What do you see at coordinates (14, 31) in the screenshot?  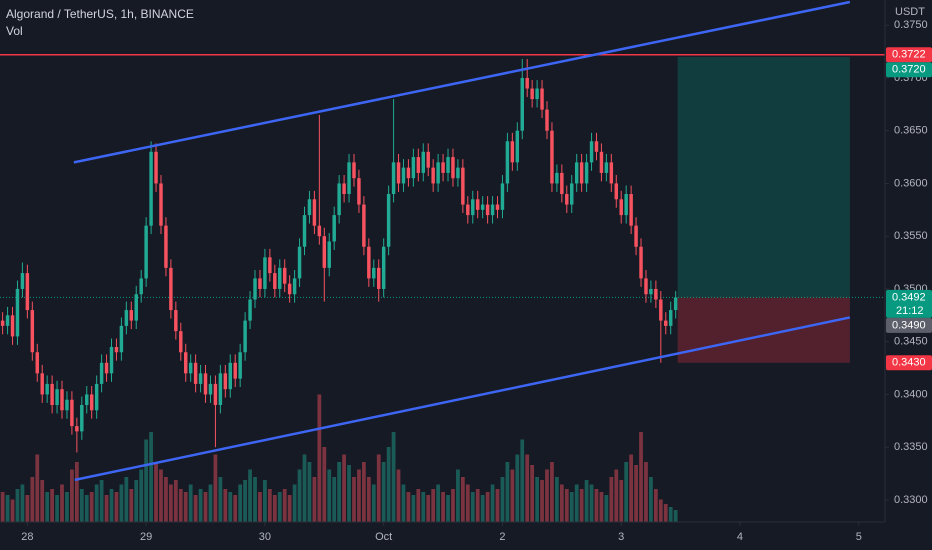 I see `volume-label: Vol` at bounding box center [14, 31].